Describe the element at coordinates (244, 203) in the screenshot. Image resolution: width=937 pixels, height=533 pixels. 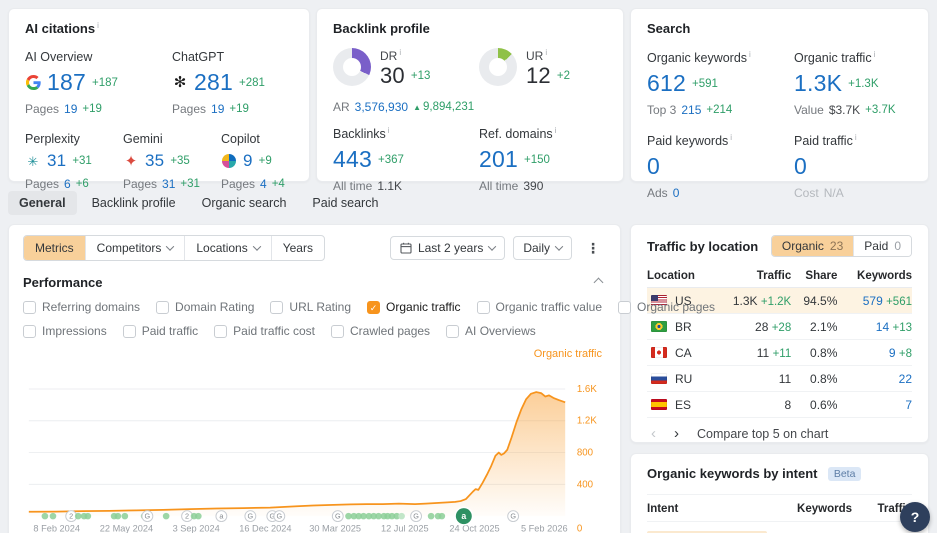
I see `tab-organic-search: Organic search` at that location.